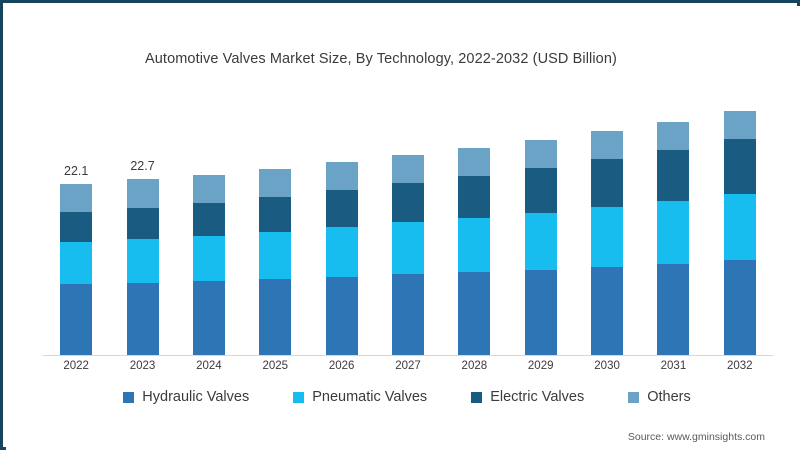 The image size is (800, 450). What do you see at coordinates (474, 366) in the screenshot?
I see `x-axis-tick-2028: 2028` at bounding box center [474, 366].